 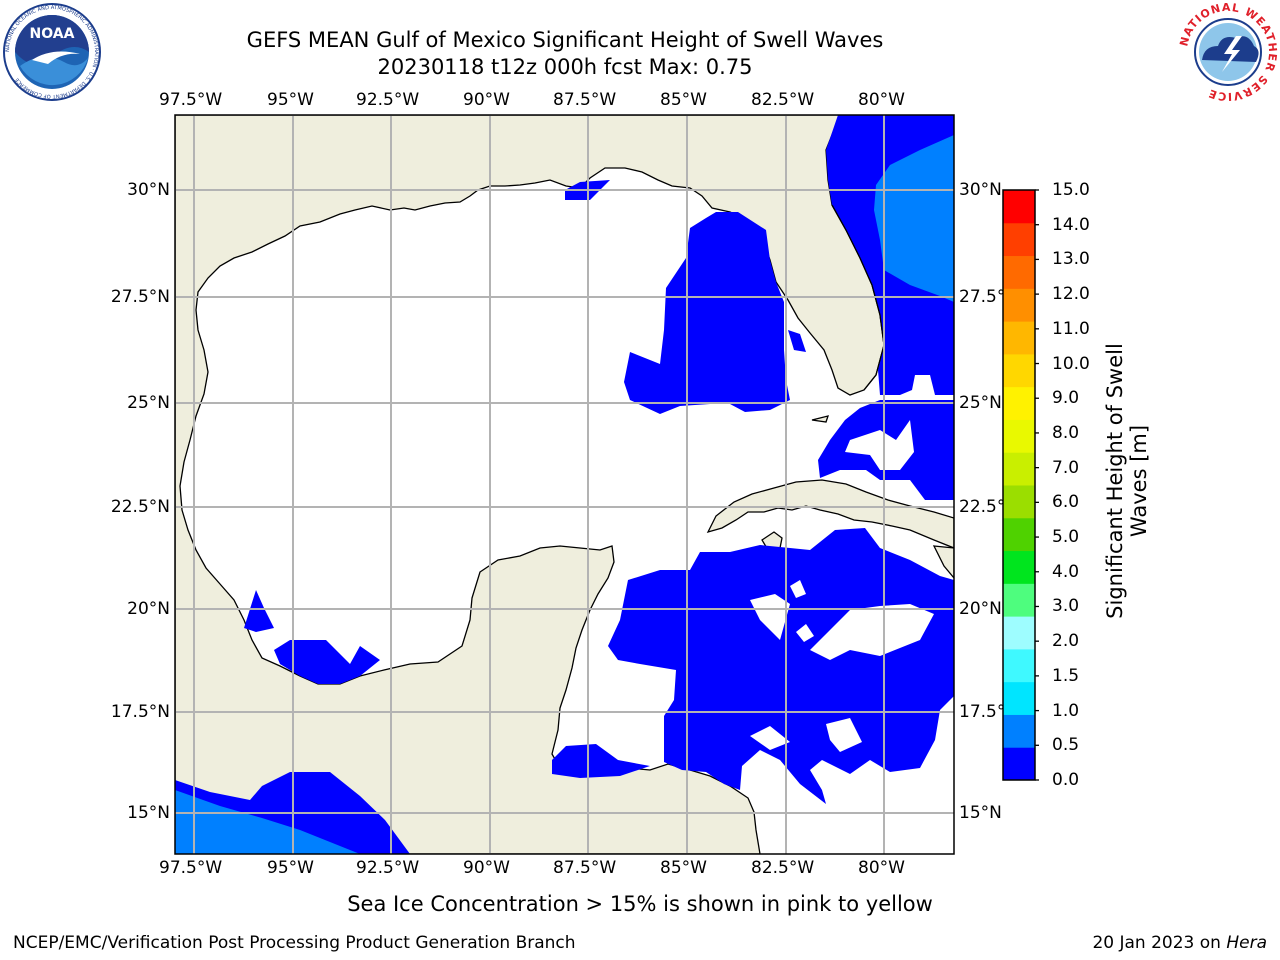 I want to click on colorbar-tick-label: 0.0, so click(x=1066, y=780).